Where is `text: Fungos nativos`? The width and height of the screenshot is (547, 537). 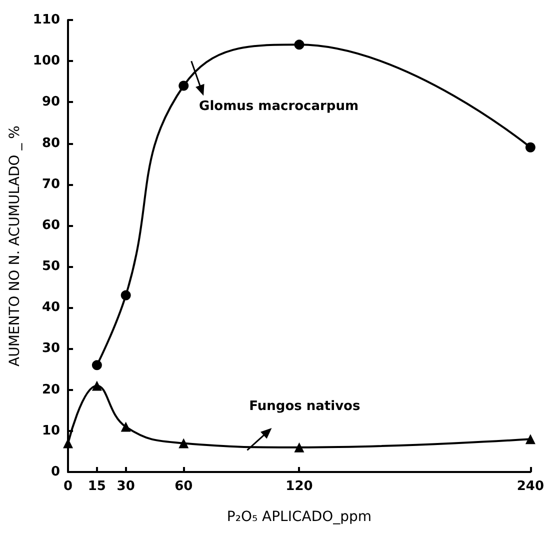 text: Fungos nativos is located at coordinates (304, 406).